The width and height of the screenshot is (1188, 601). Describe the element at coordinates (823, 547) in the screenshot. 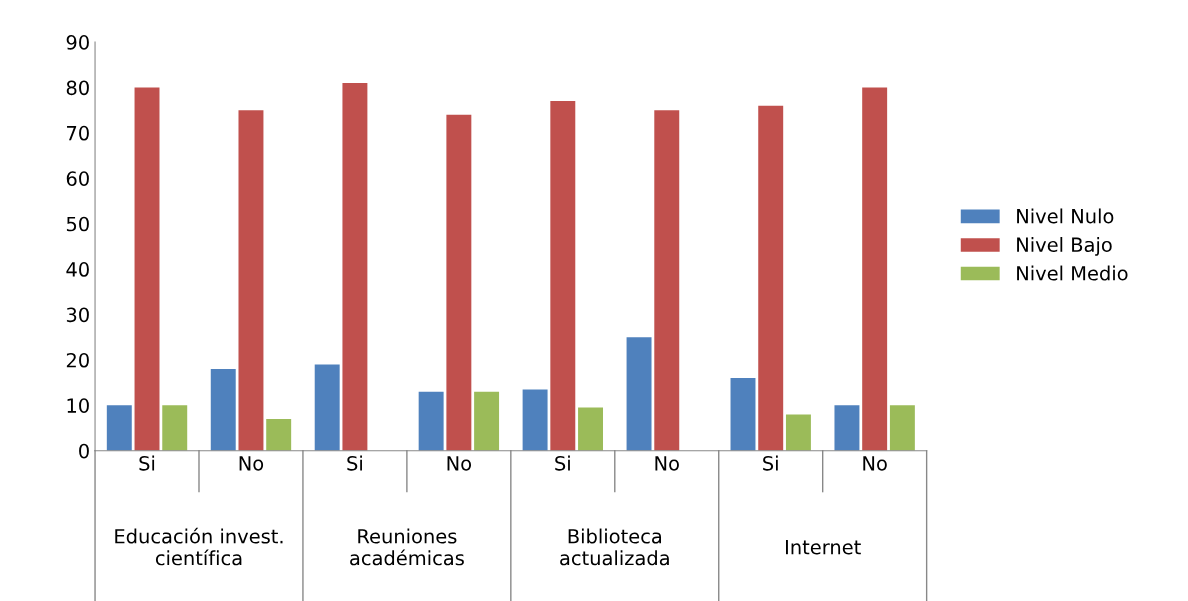

I see `text: Internet` at that location.